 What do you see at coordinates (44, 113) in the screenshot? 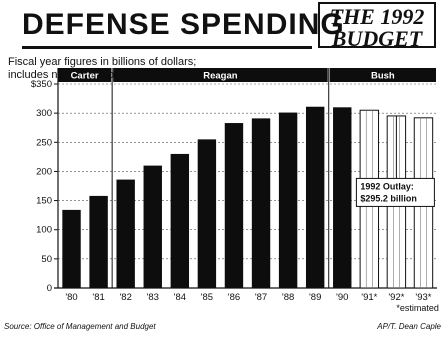
I see `y-tick-label: 300` at bounding box center [44, 113].